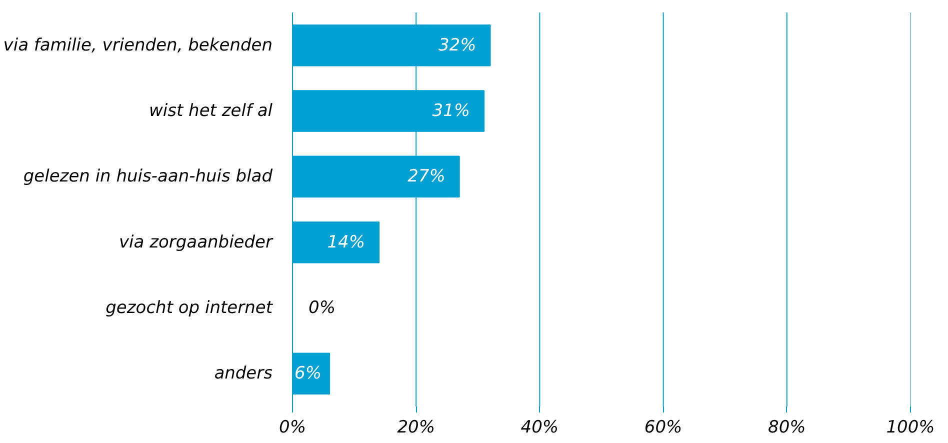 This screenshot has width=948, height=443. What do you see at coordinates (663, 428) in the screenshot?
I see `x-tick-label: 60%` at bounding box center [663, 428].